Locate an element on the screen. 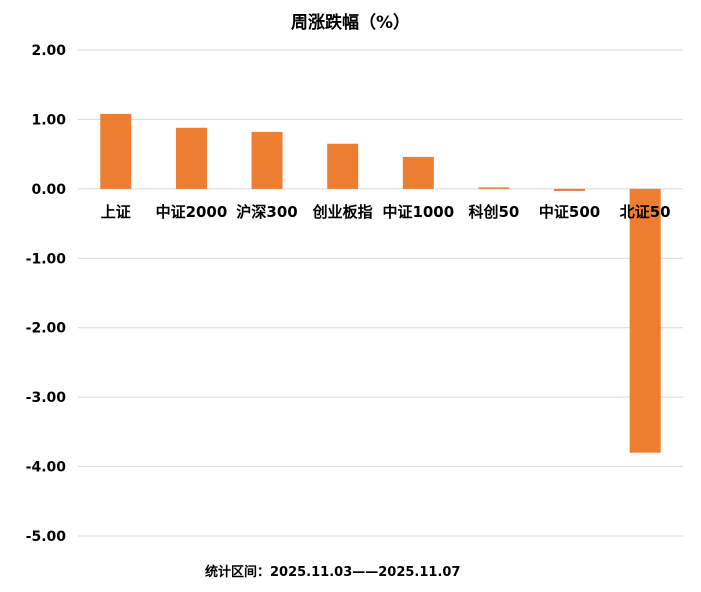 The image size is (701, 592). footnote: 统计区间：2025.11.03——2025.11.07 is located at coordinates (333, 572).